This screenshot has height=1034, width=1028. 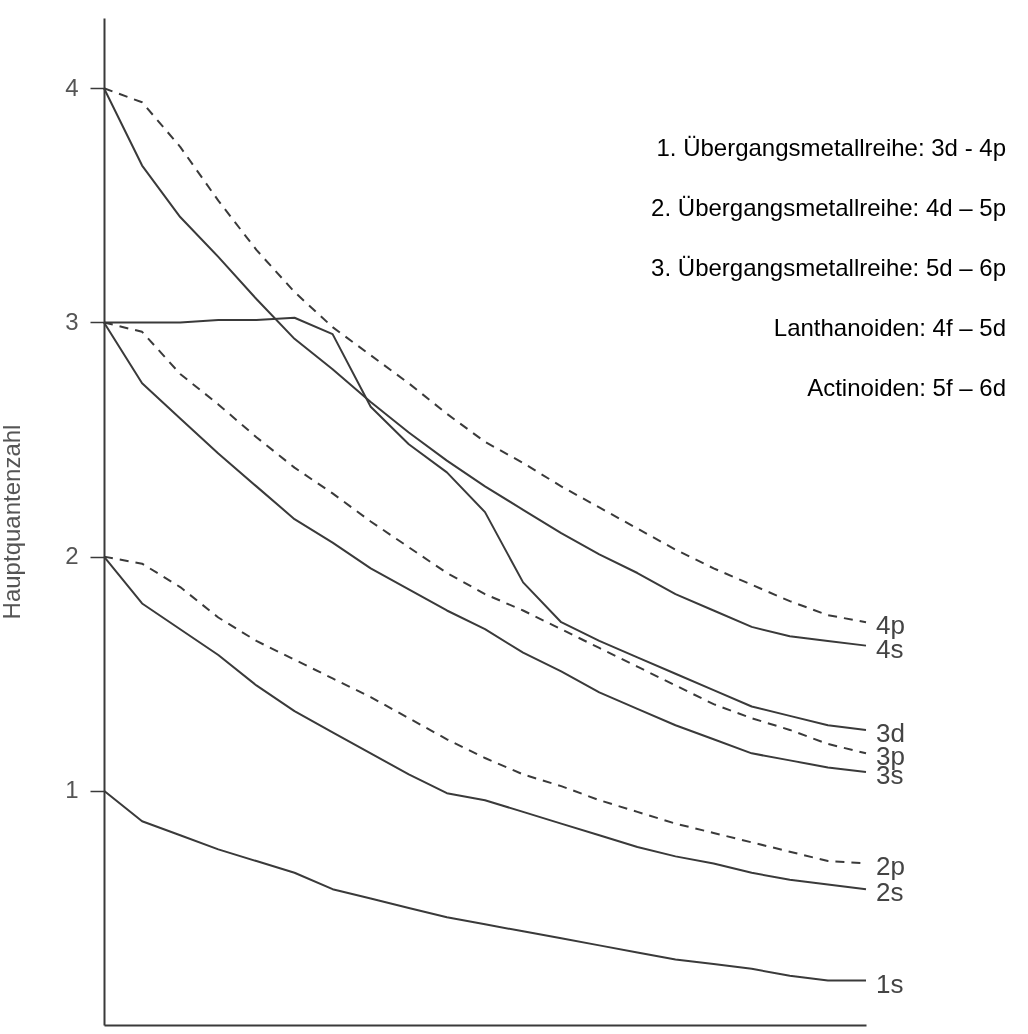 I want to click on annotation: 3. Übergangsmetallreihe: 5d – 6p, so click(x=828, y=268).